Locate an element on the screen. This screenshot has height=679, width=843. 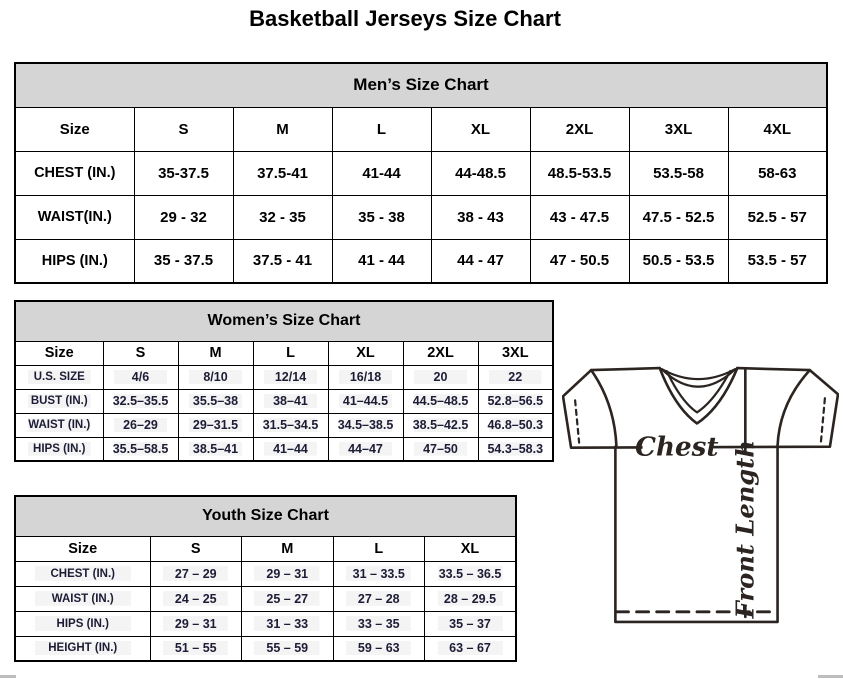
size-value-cell: 35.5–58.5 is located at coordinates (140, 449).